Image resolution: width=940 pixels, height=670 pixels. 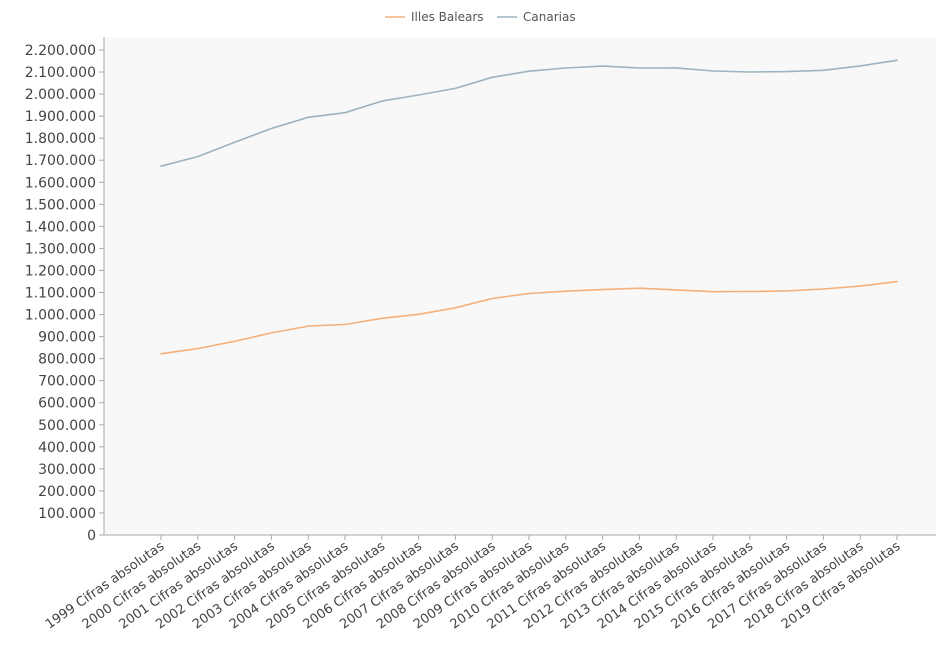 What do you see at coordinates (60, 249) in the screenshot?
I see `y-tick-label: 1.300.000` at bounding box center [60, 249].